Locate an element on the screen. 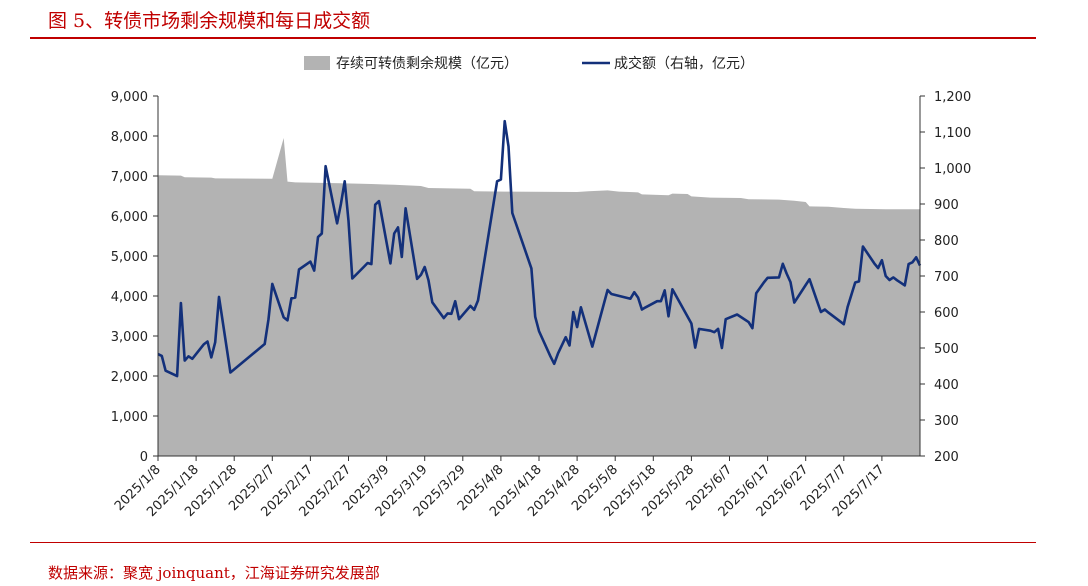 This screenshot has height=586, width=1088. right-tick-label: 600 is located at coordinates (946, 313).